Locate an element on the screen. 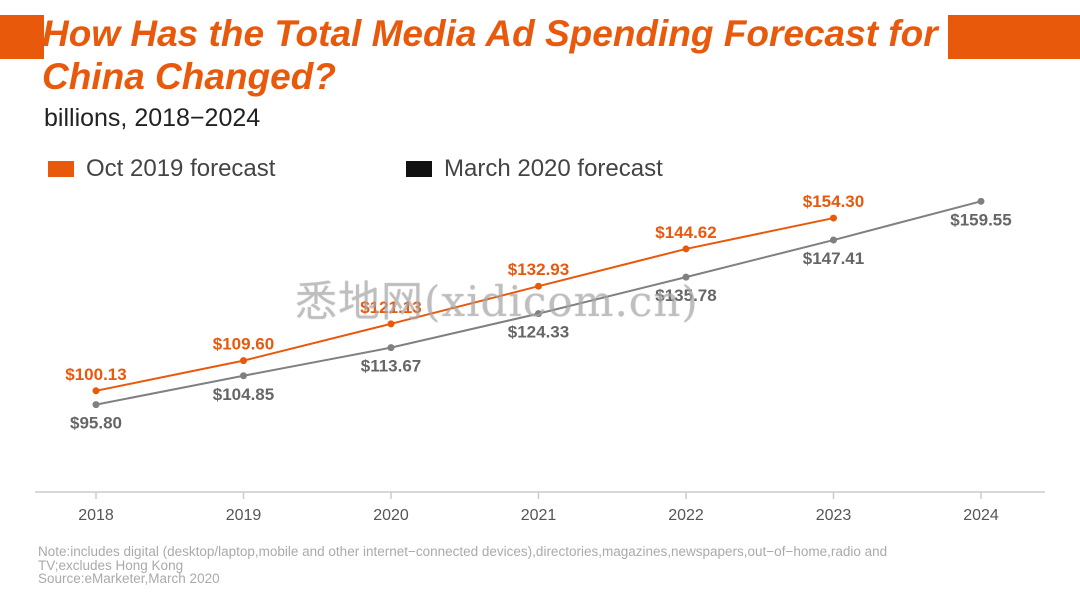 This screenshot has width=1080, height=607. title-accent-bar-right is located at coordinates (1014, 37).